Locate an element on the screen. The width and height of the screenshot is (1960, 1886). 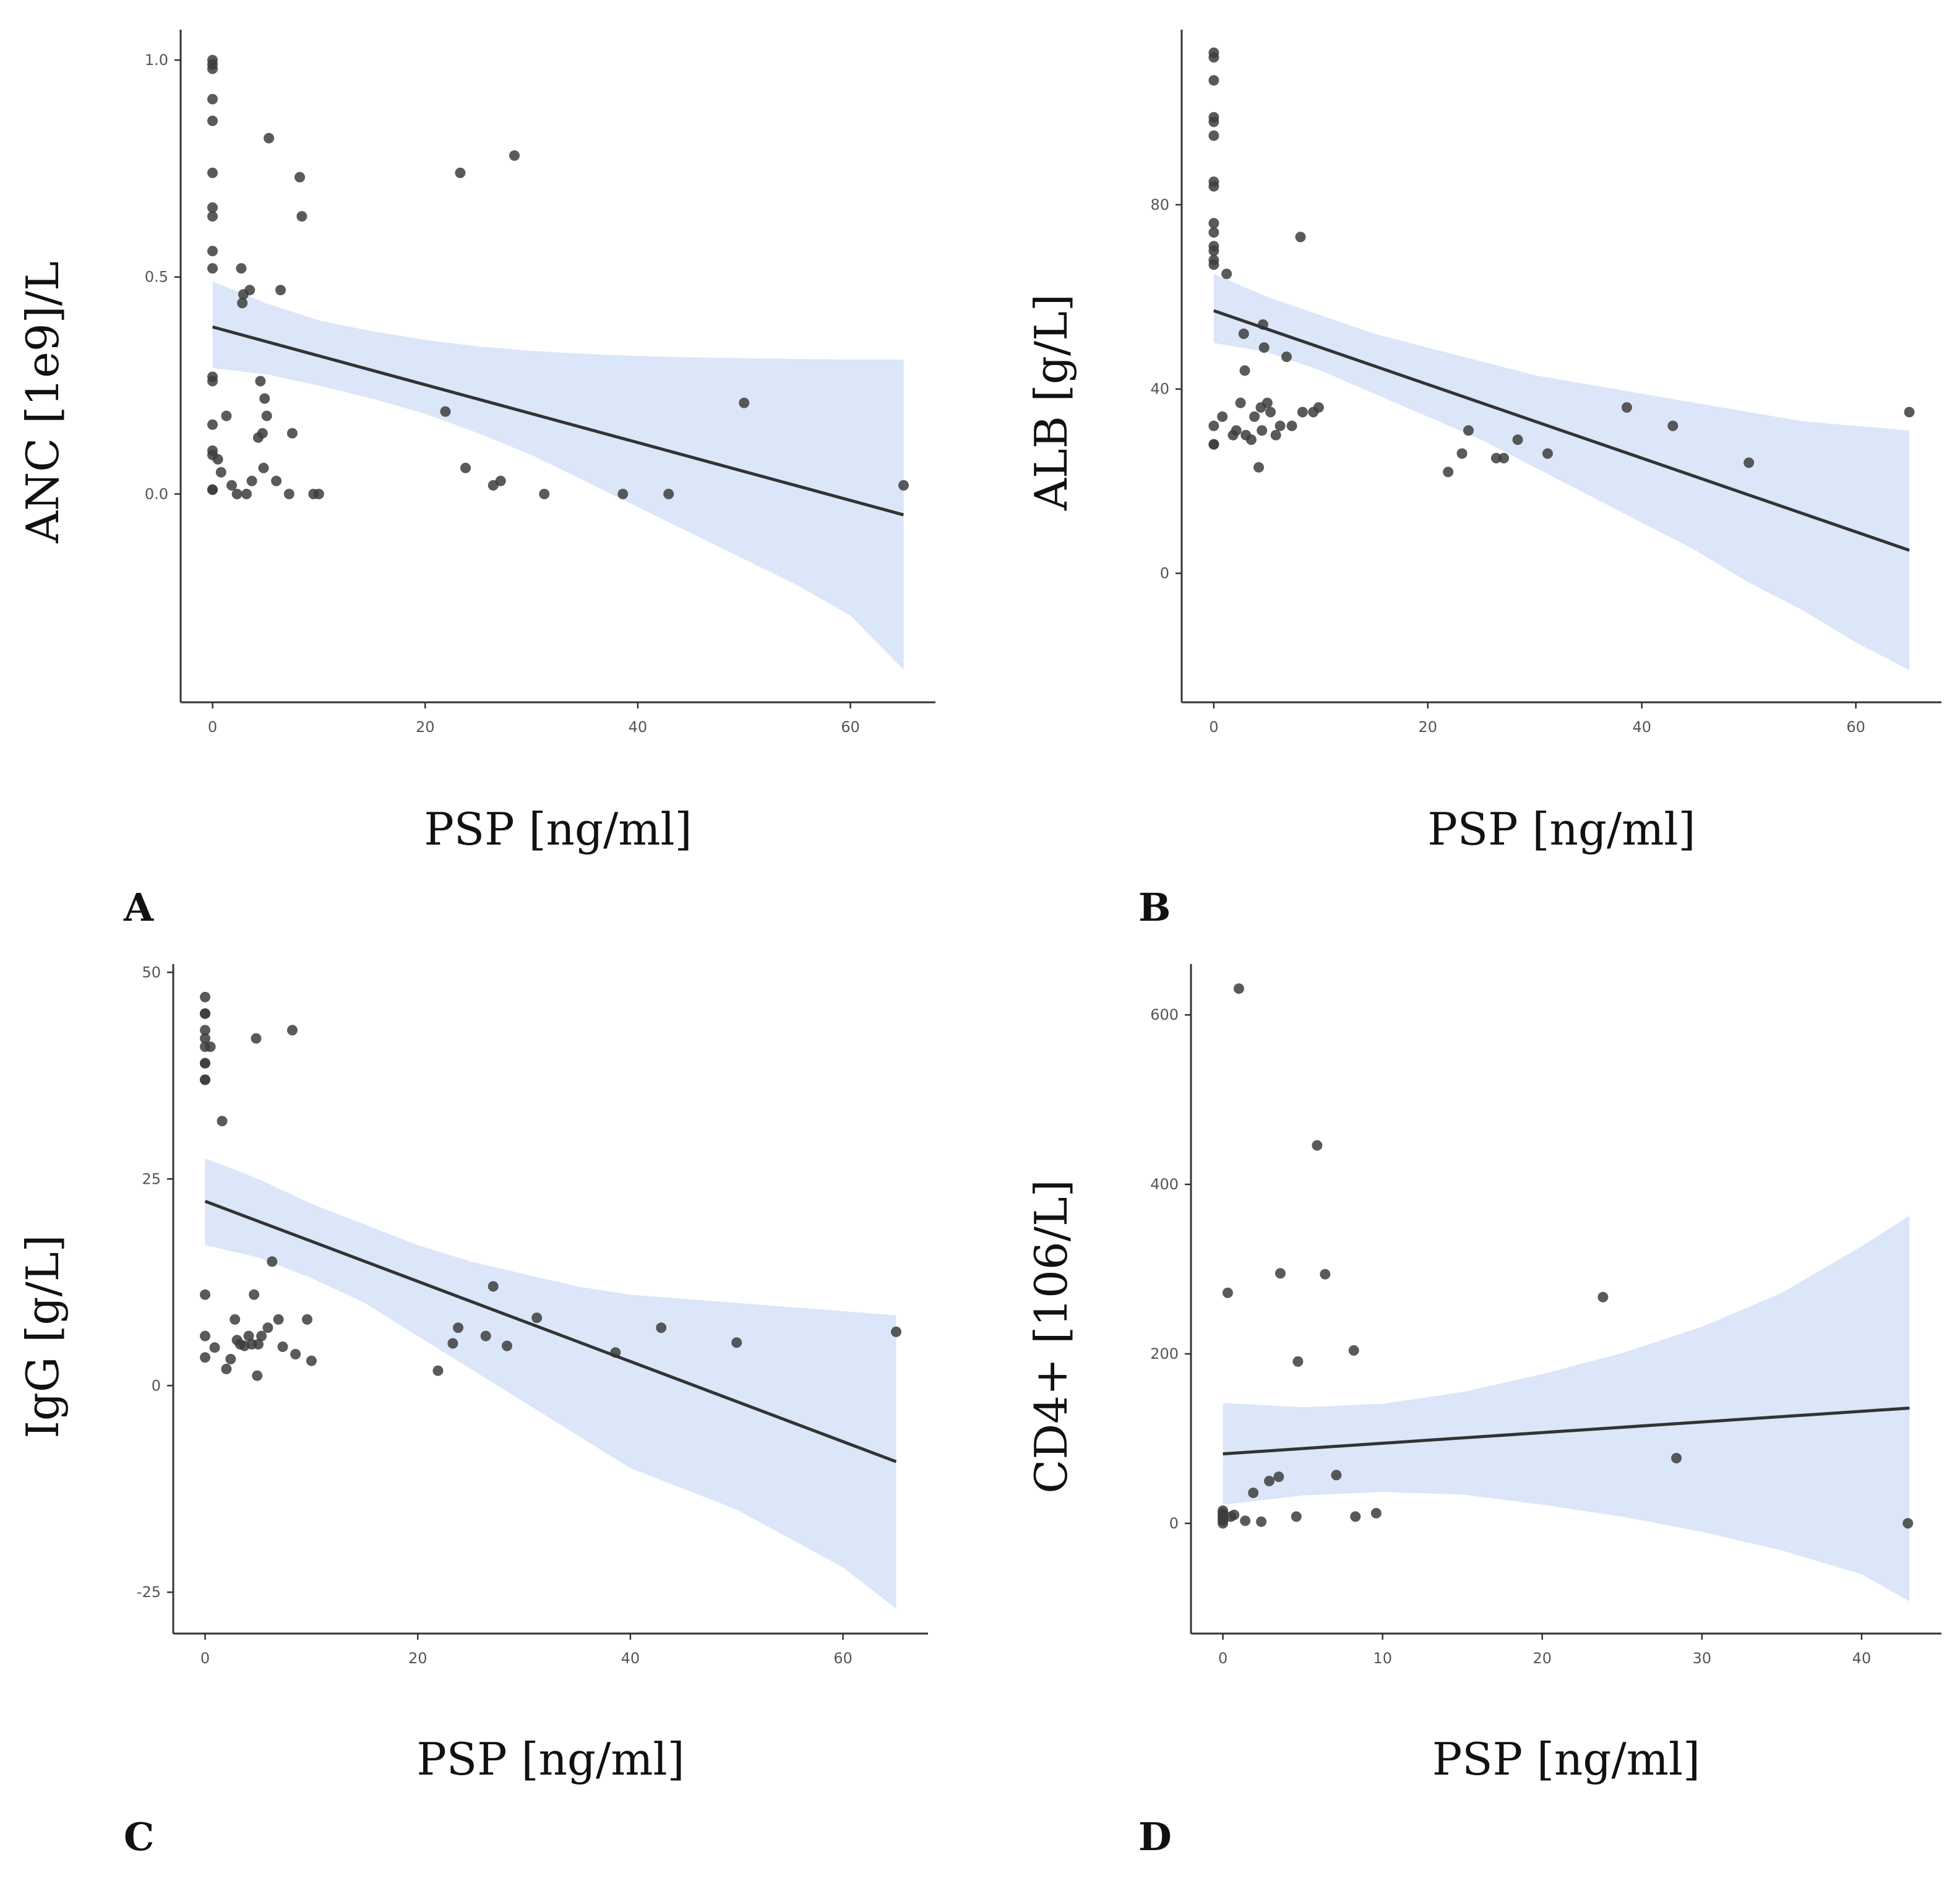
y-axis-title: ALB [g/L] is located at coordinates (1051, 402).